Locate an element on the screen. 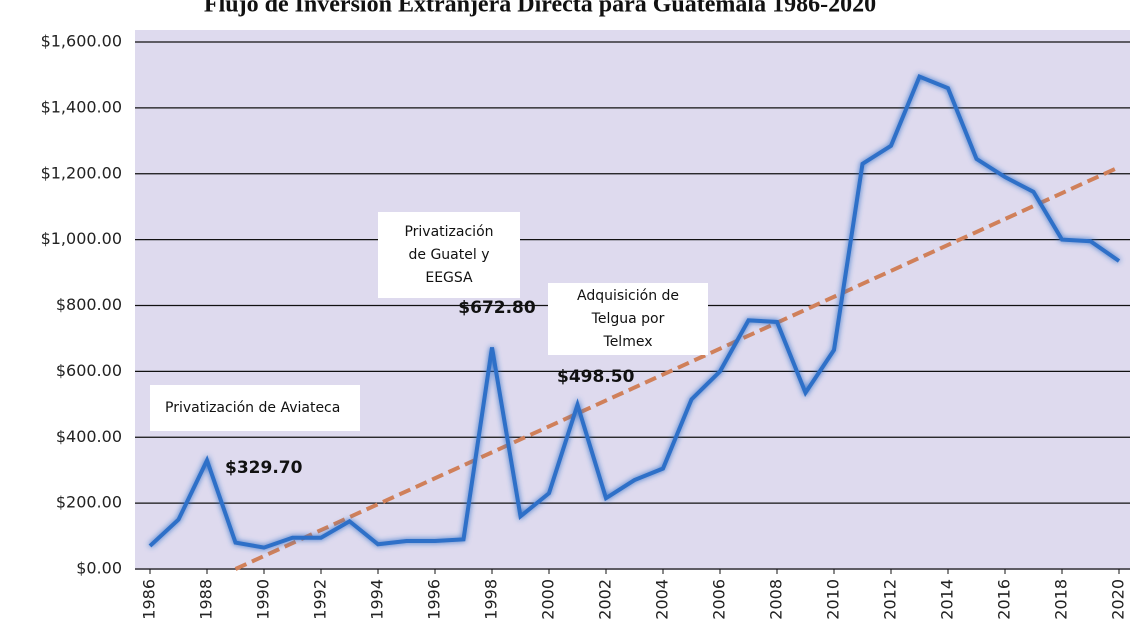 The image size is (1143, 636). x-tick-label: 2016 is located at coordinates (1004, 599).